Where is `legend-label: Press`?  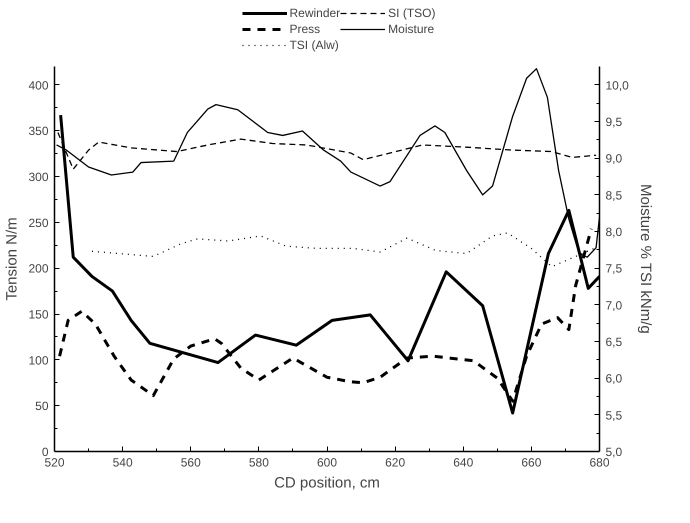 legend-label: Press is located at coordinates (304, 29).